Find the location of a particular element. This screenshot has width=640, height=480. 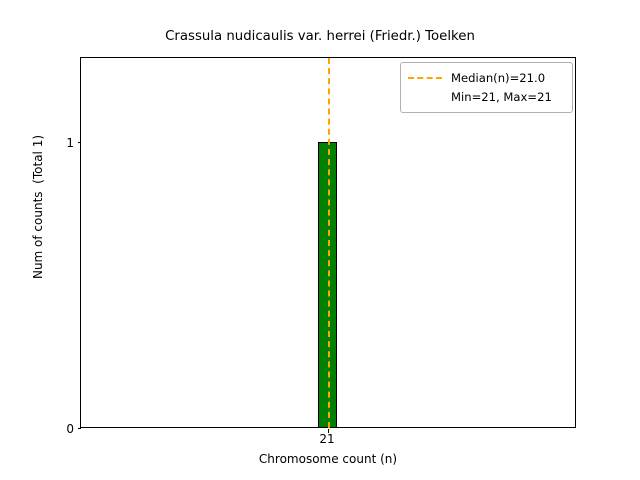

y-axis-label: Num of counts (Total 1) is located at coordinates (38, 207).